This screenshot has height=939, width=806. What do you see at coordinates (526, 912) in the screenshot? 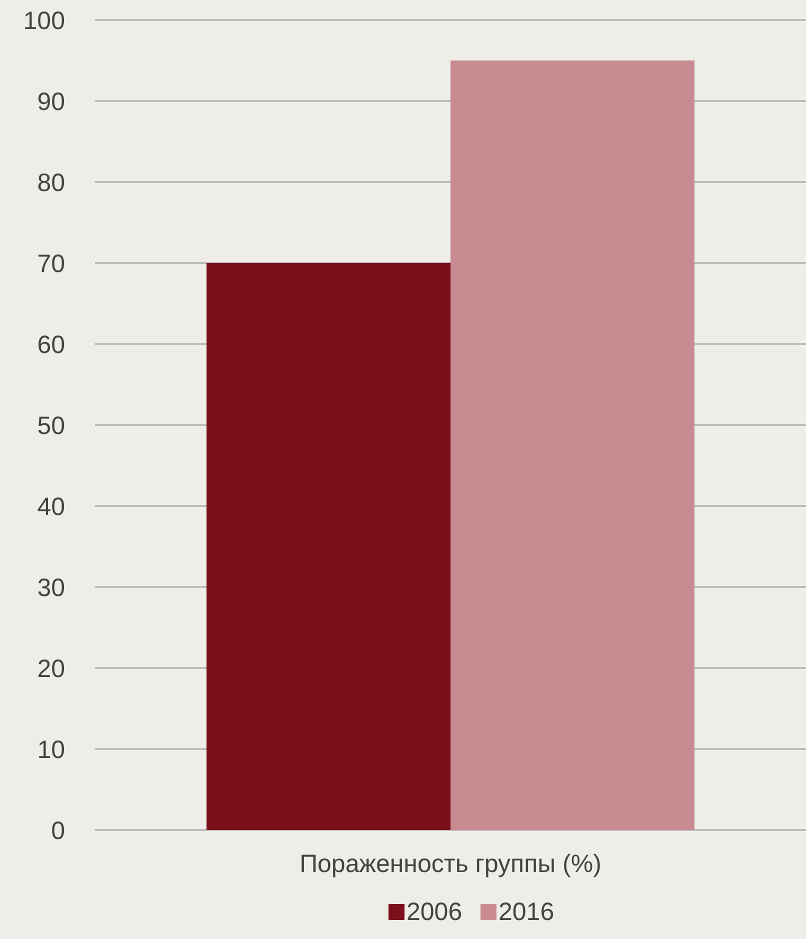
I see `legend-label: 2016` at bounding box center [526, 912].